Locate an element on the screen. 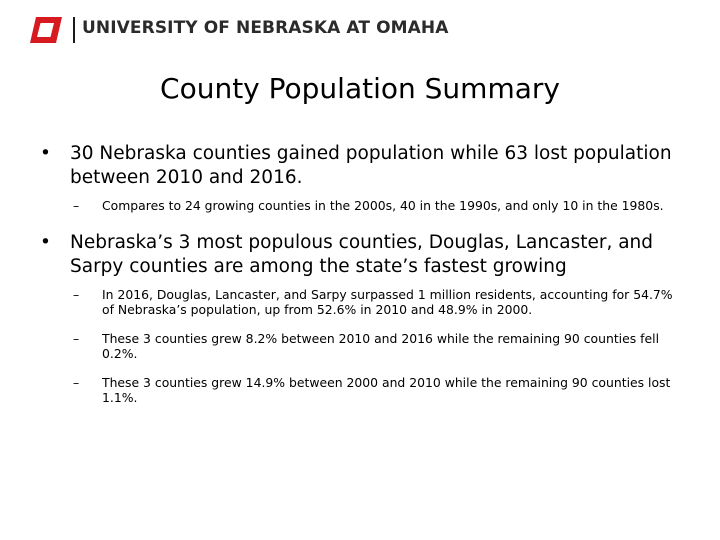 The height and width of the screenshot is (540, 720). slide-title: County Population Summary is located at coordinates (360, 88).